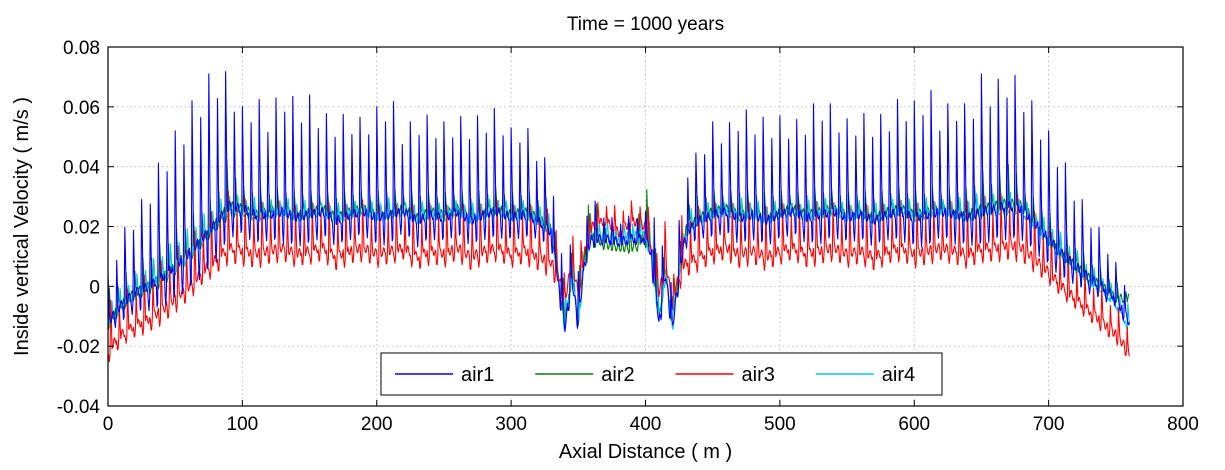 Image resolution: width=1225 pixels, height=470 pixels. I want to click on legend-label-air2: air2, so click(617, 375).